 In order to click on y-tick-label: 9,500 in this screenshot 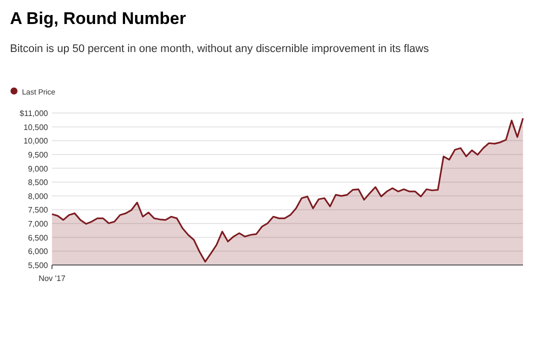, I will do `click(38, 155)`.